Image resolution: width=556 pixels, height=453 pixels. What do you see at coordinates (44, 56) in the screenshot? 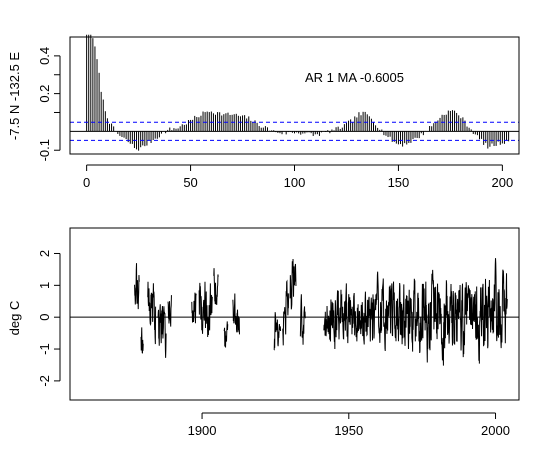
I see `acf-y-tick-label: 0.4` at bounding box center [44, 56].